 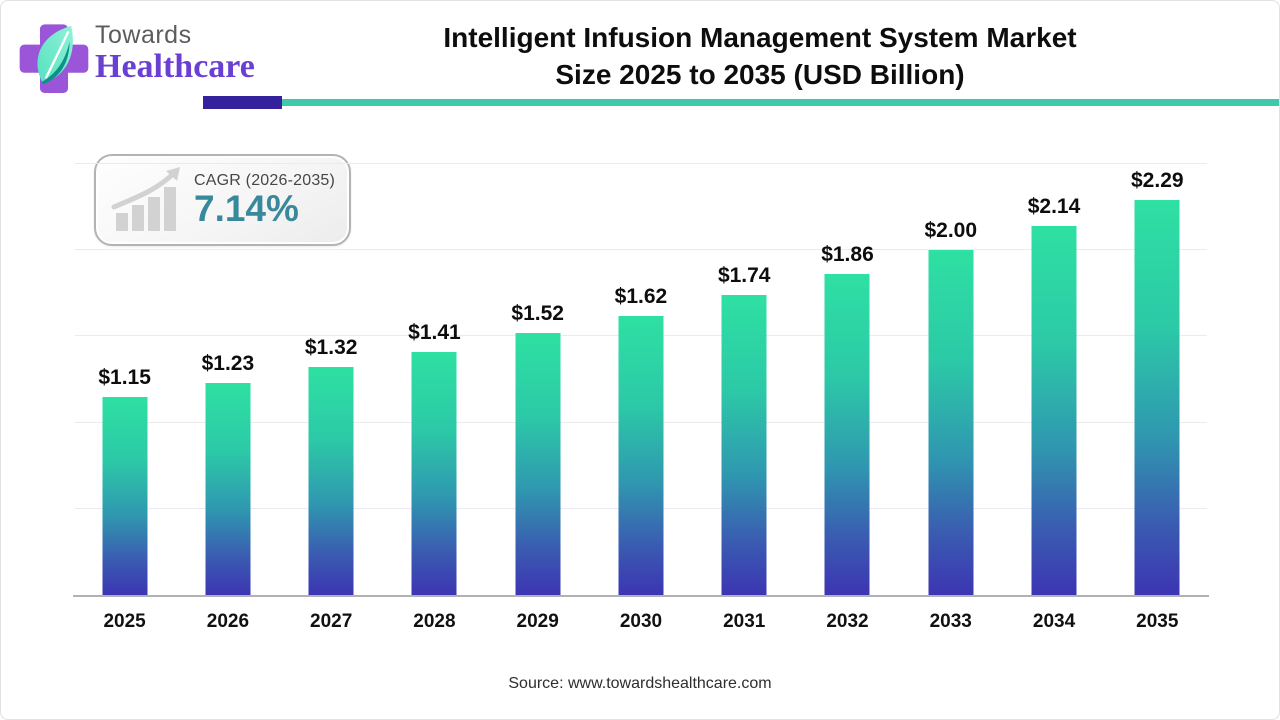 I want to click on bar-column-2034: $2.14, so click(x=1053, y=379).